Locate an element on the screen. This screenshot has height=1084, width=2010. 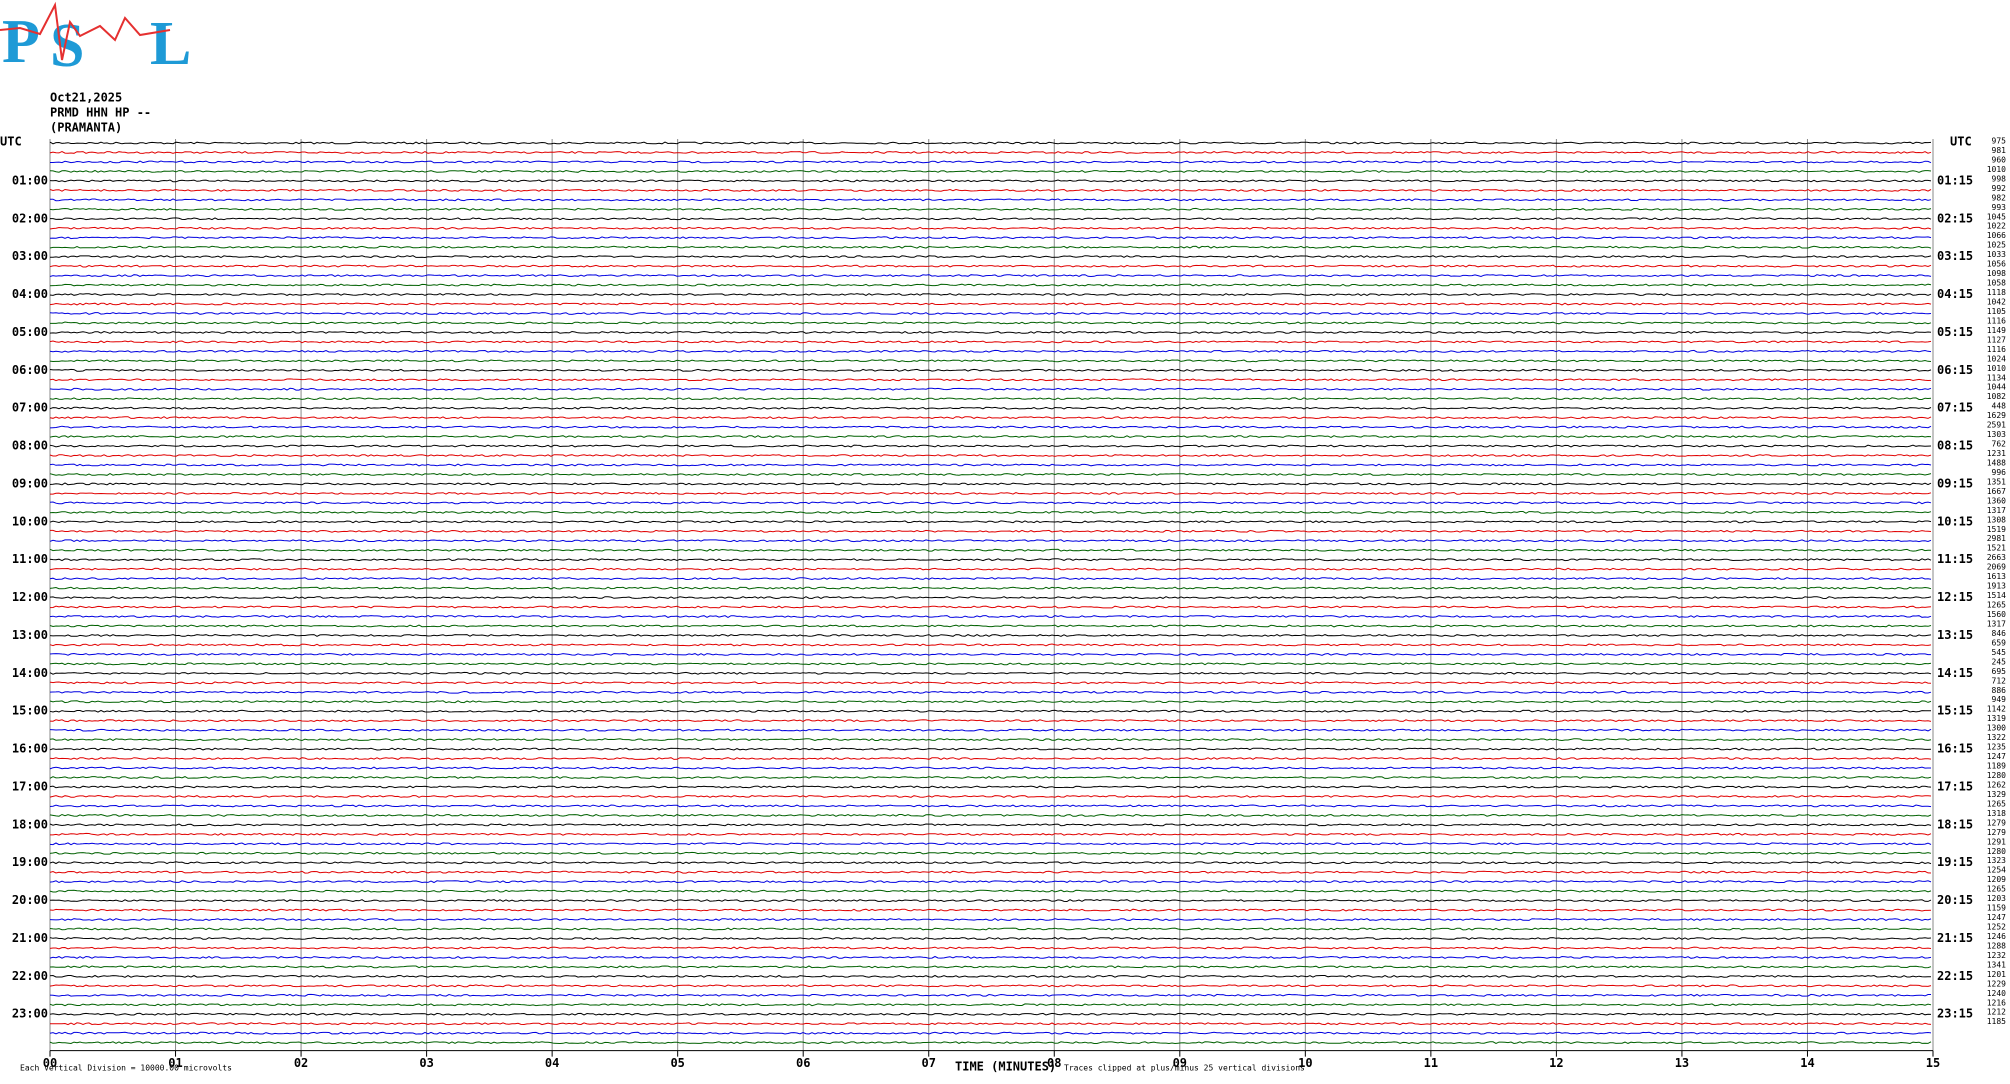
left-hour-label: 21:00 is located at coordinates (30, 938).